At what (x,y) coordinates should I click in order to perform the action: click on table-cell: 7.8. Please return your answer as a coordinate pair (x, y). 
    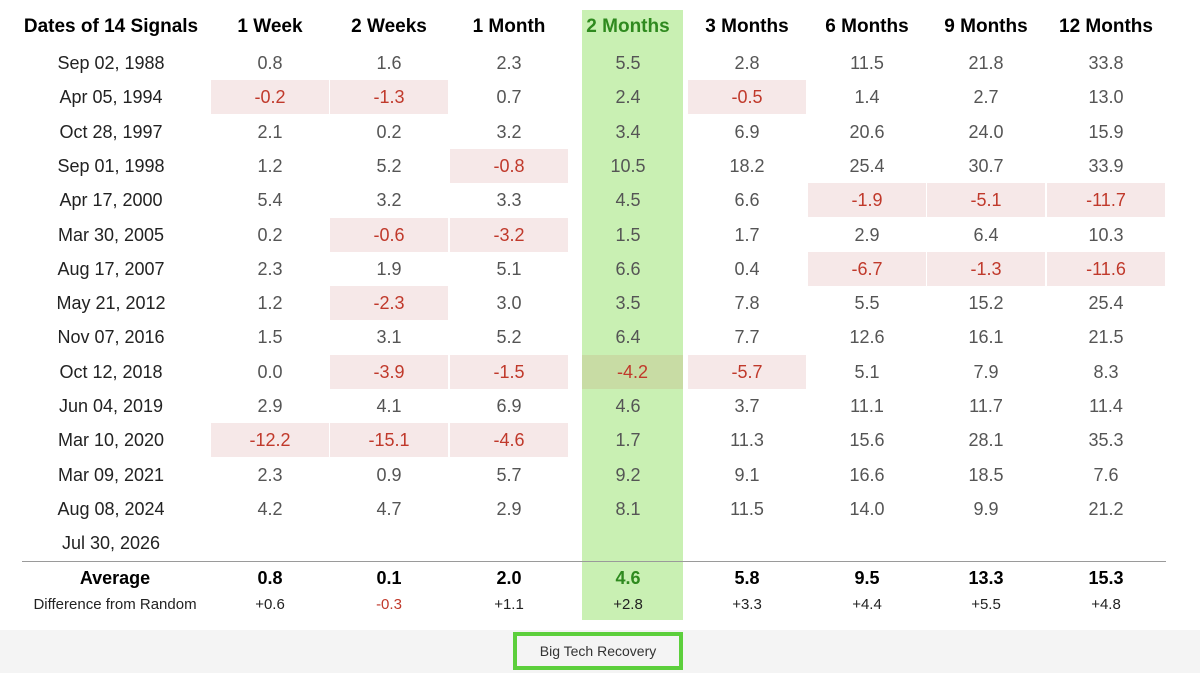
    Looking at the image, I should click on (747, 303).